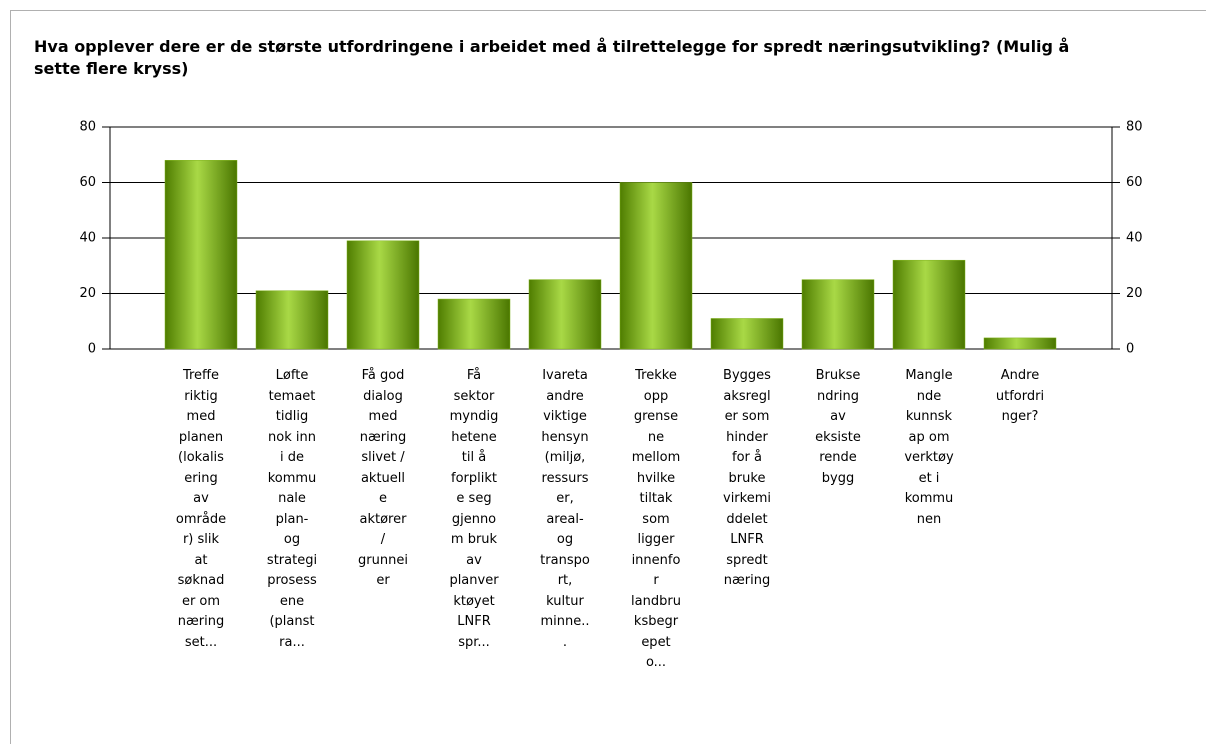  I want to click on y2-tick-label: 60, so click(1134, 182).